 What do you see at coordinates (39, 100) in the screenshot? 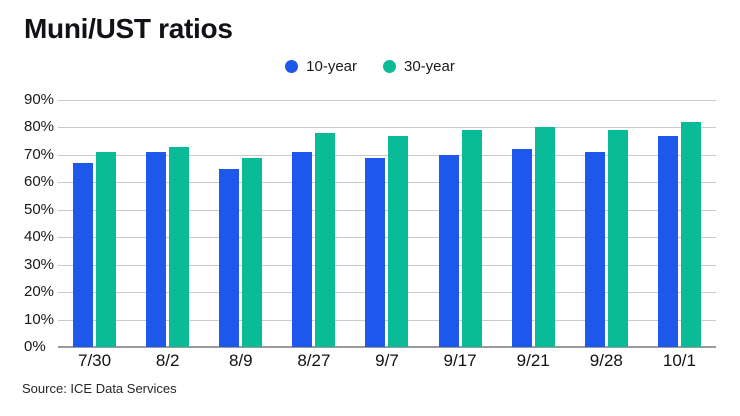
I see `y-tick-label: 90%` at bounding box center [39, 100].